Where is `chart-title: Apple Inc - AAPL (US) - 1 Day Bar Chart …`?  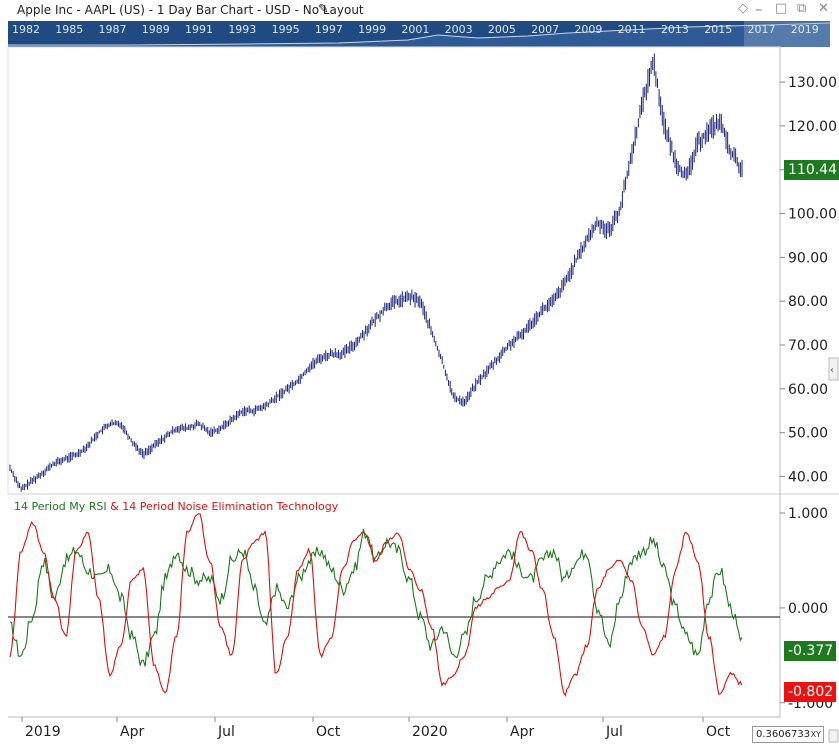
chart-title: Apple Inc - AAPL (US) - 1 Day Bar Chart … is located at coordinates (190, 10).